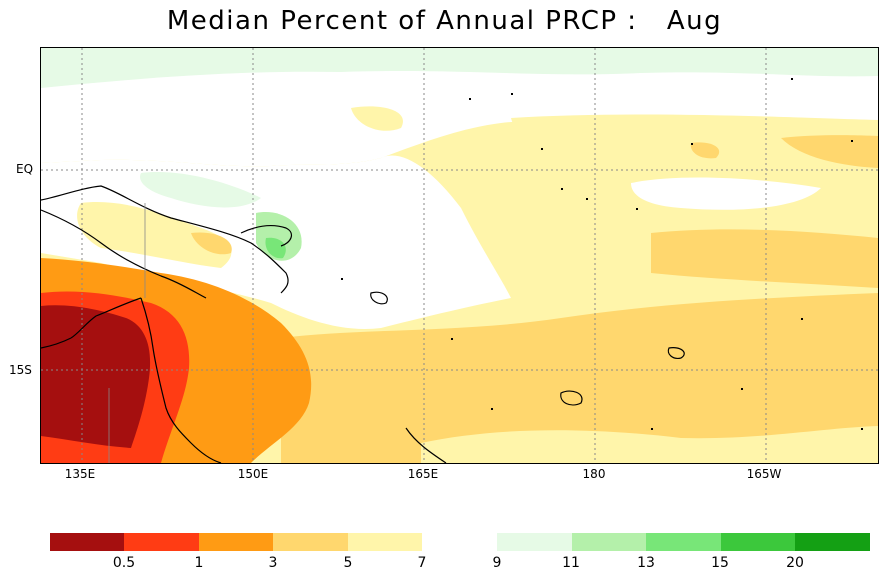 This screenshot has width=889, height=579. What do you see at coordinates (348, 563) in the screenshot?
I see `colorbar-tick-5: 5` at bounding box center [348, 563].